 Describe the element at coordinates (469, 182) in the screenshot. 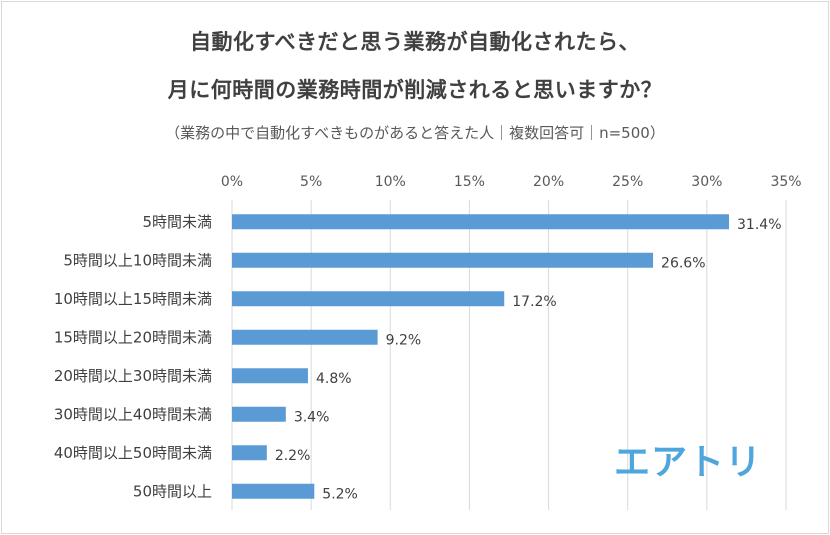

I see `x-tick-label: 15%` at that location.